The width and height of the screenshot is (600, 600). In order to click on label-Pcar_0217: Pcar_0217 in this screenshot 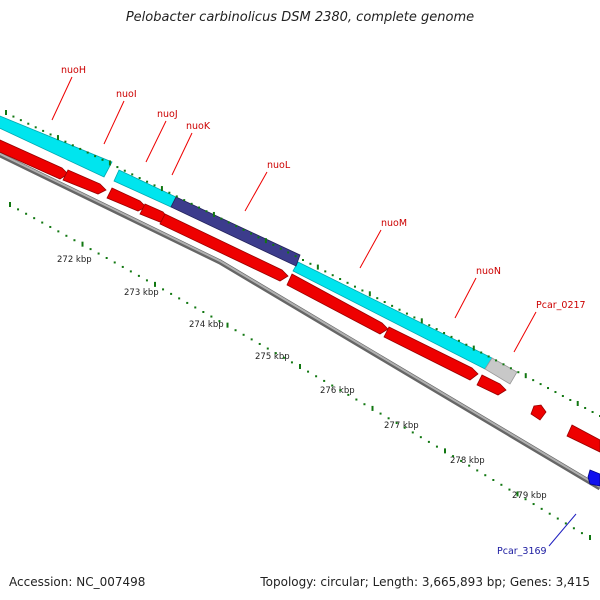, I will do `click(561, 305)`.